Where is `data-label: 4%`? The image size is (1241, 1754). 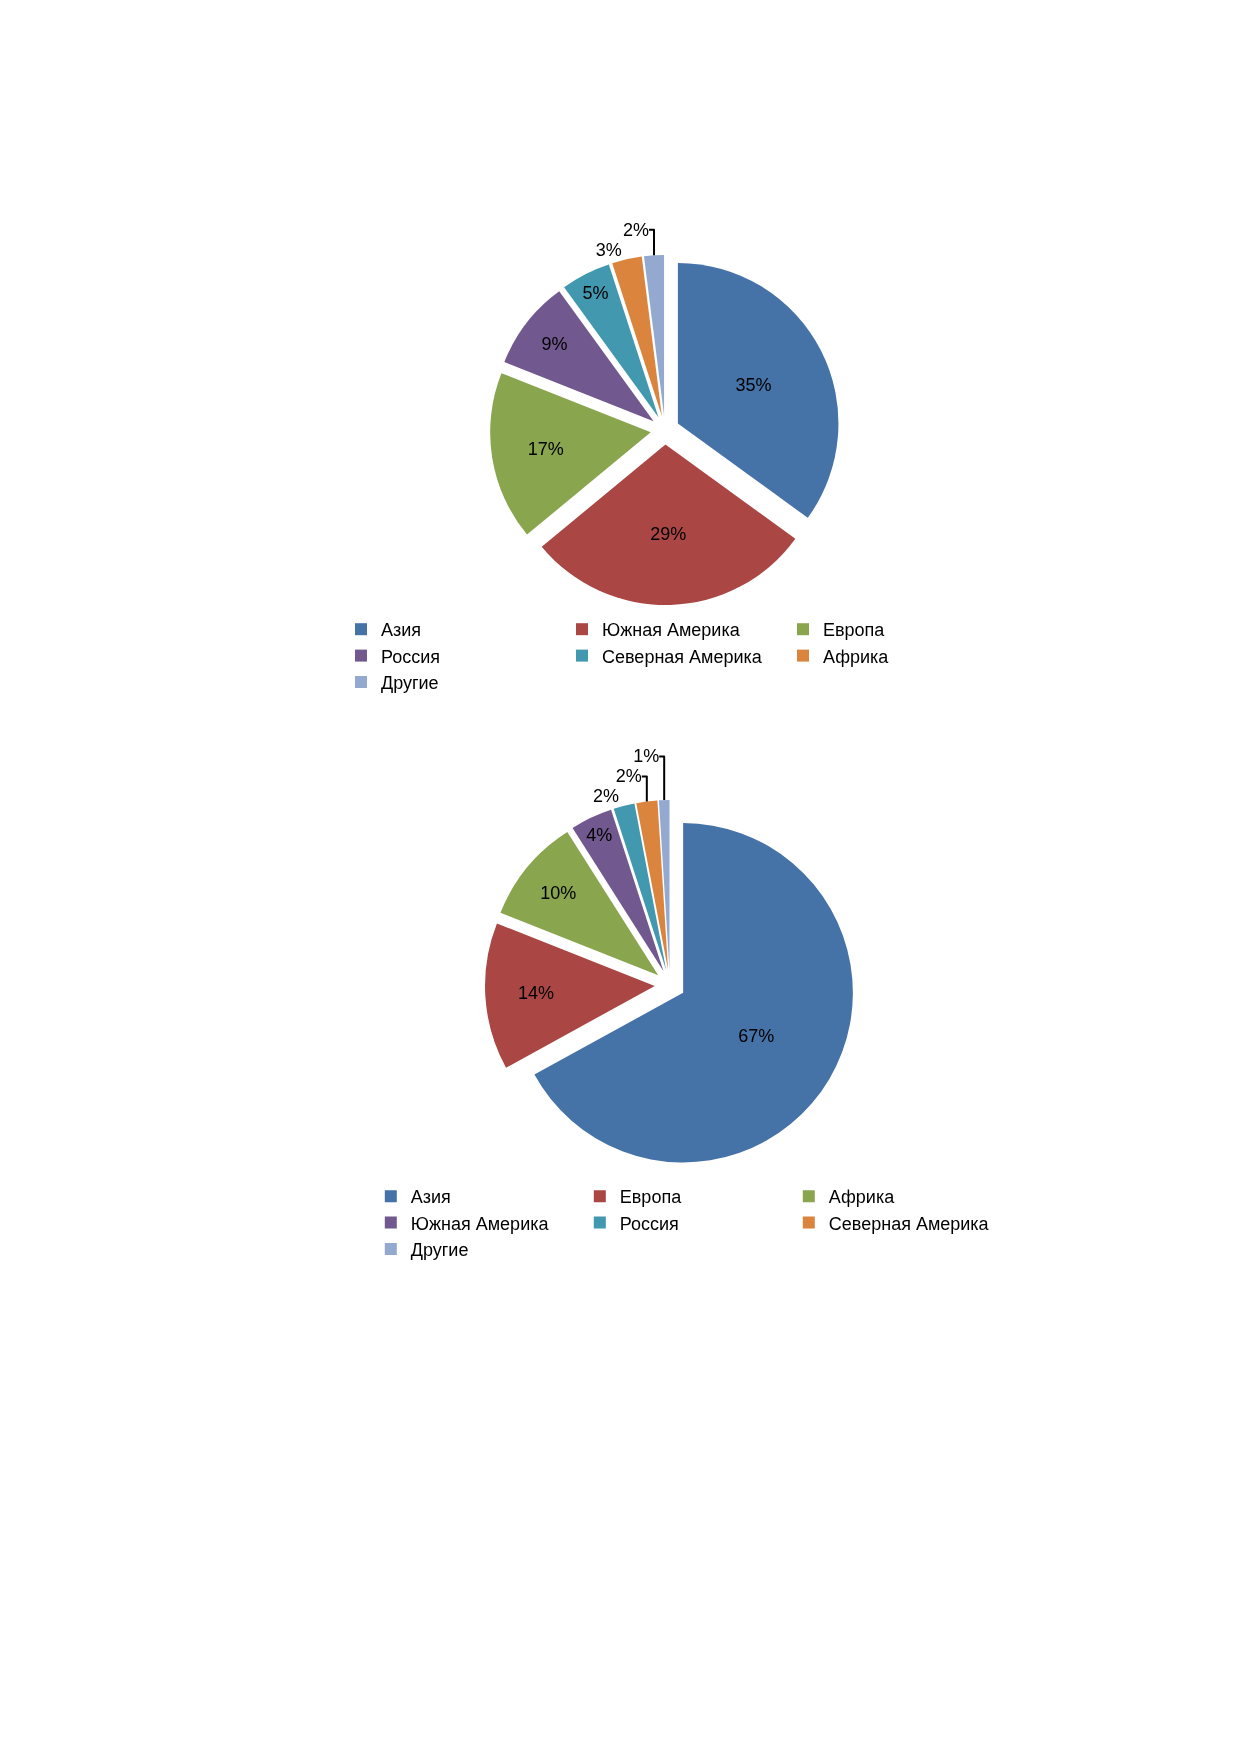
data-label: 4% is located at coordinates (599, 834).